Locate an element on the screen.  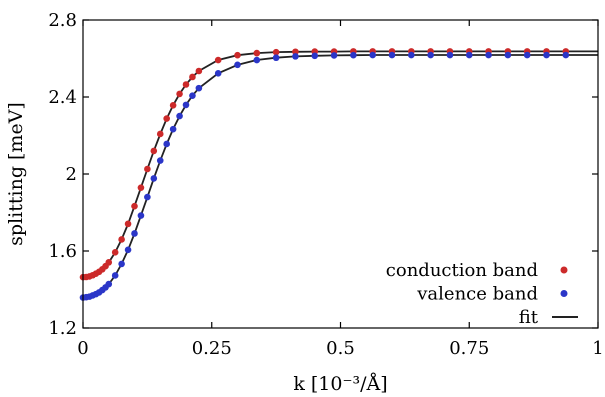
x-tick-label: 0.75 is located at coordinates (469, 348).